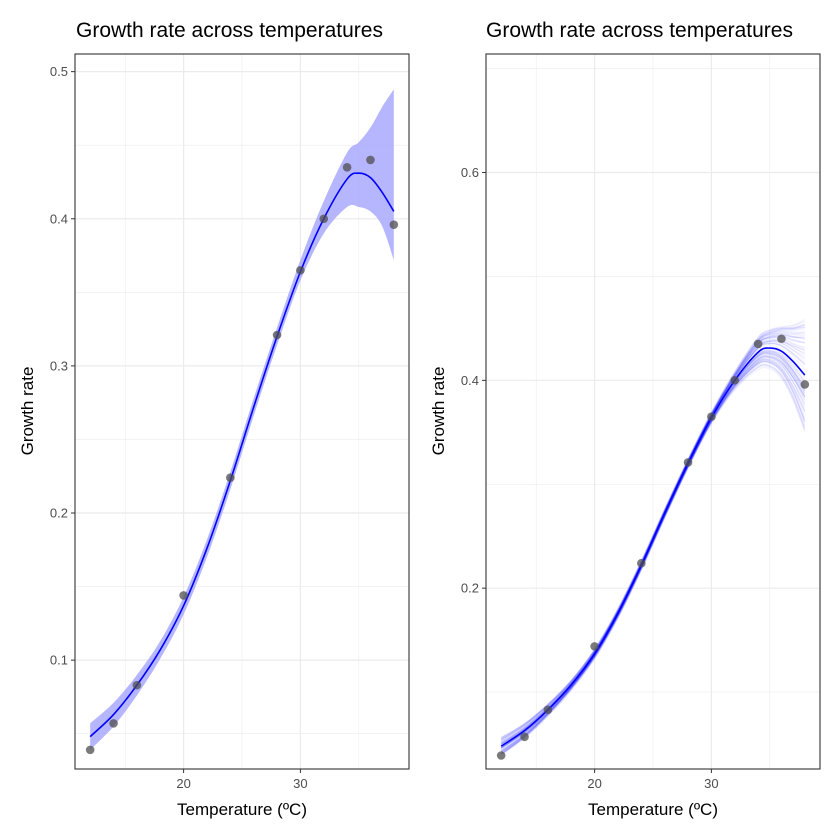  What do you see at coordinates (653, 809) in the screenshot?
I see `chart-right-x-axis-title: Temperature (ºC)` at bounding box center [653, 809].